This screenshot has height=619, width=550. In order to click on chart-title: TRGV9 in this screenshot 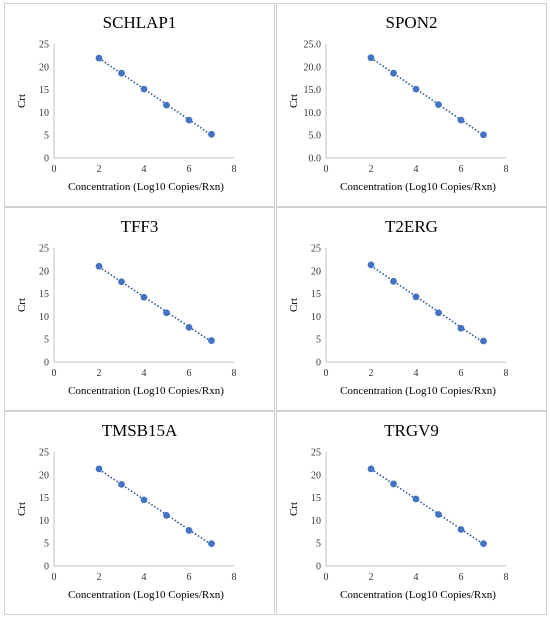, I will do `click(411, 430)`.